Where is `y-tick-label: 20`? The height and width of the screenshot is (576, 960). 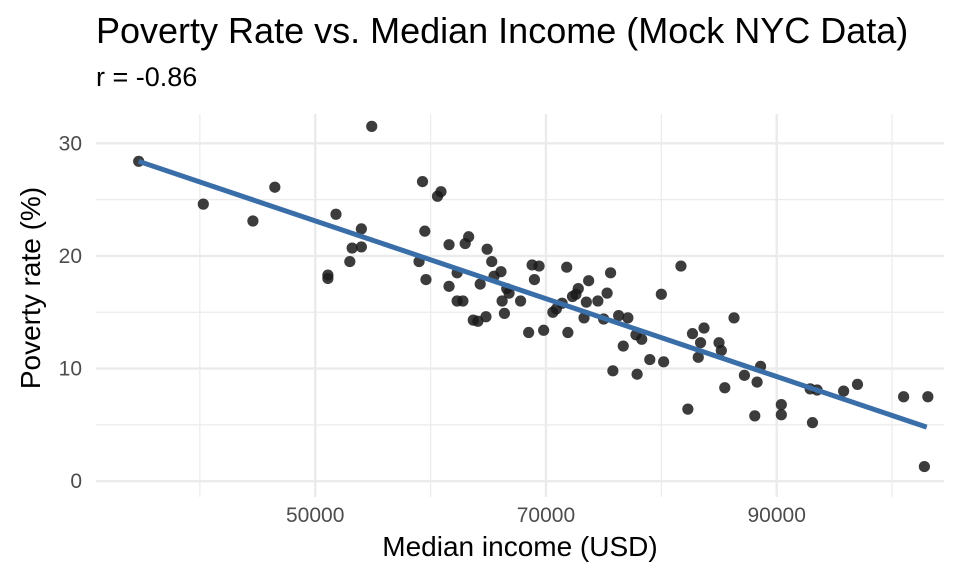
y-tick-label: 20 is located at coordinates (70, 256).